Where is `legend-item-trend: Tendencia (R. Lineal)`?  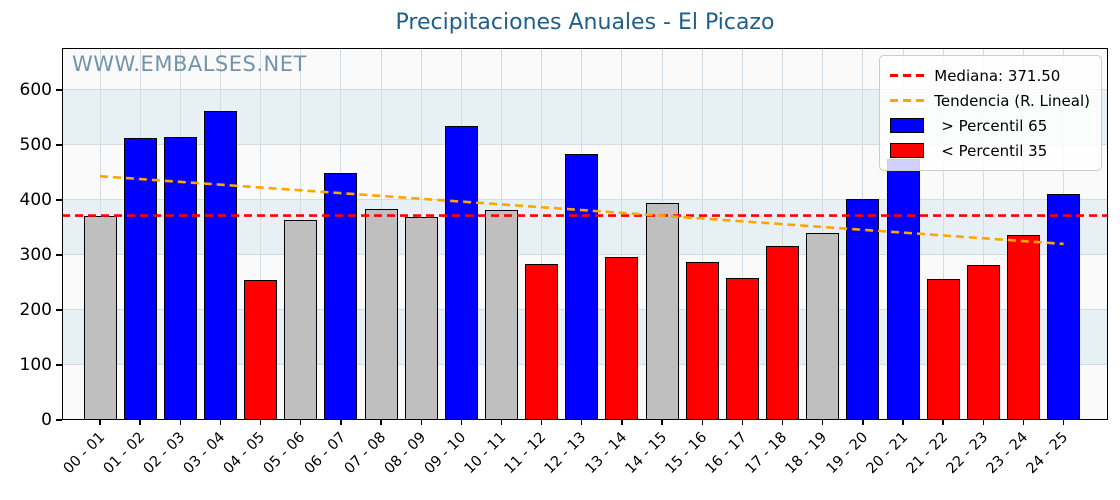 legend-item-trend: Tendencia (R. Lineal) is located at coordinates (990, 100).